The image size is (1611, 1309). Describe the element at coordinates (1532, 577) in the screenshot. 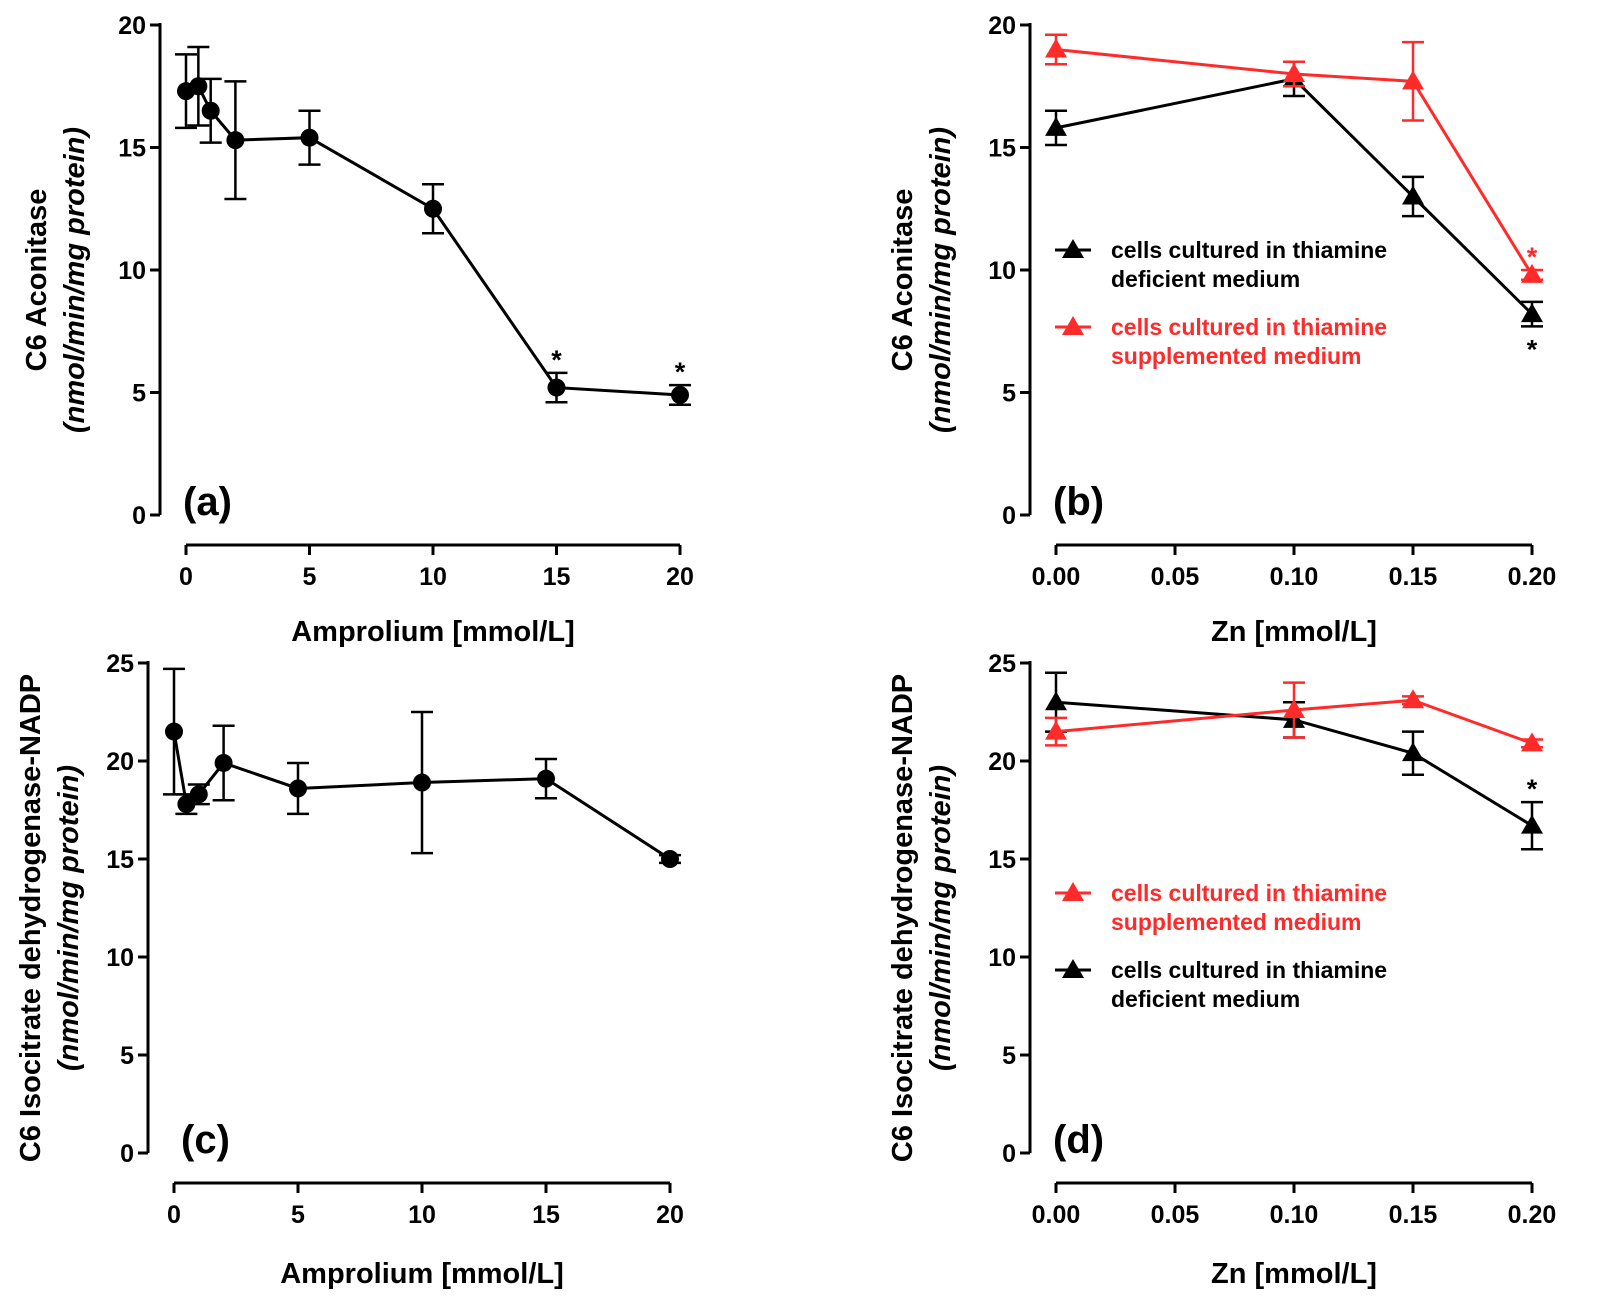

I see `x-tick-label: 0.20` at that location.